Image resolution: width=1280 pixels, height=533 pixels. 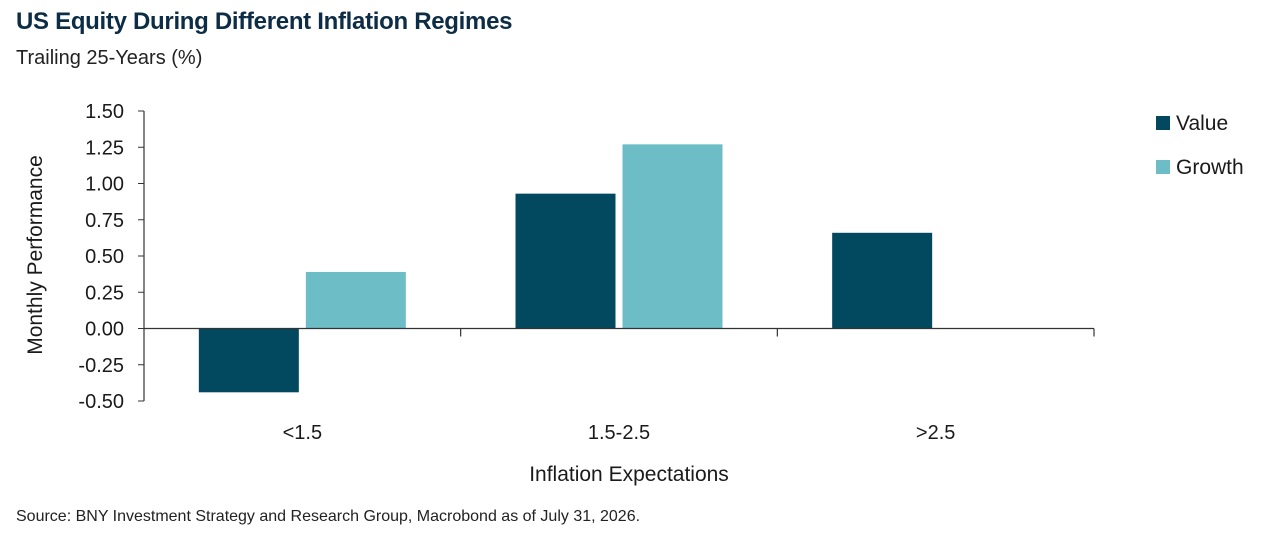 What do you see at coordinates (104, 112) in the screenshot?
I see `y-tick-label: 1.50` at bounding box center [104, 112].